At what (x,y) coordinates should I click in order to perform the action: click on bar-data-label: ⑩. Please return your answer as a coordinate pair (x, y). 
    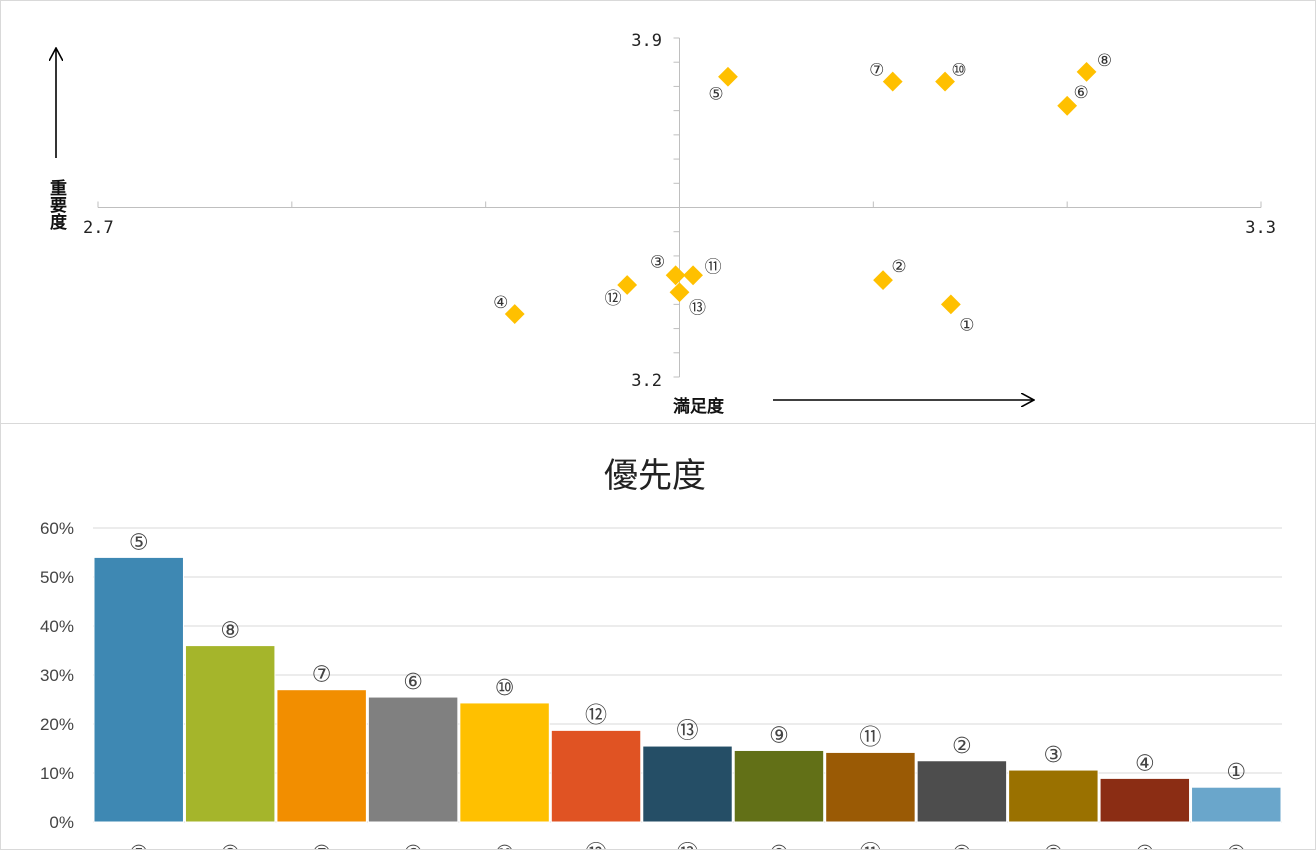
    Looking at the image, I should click on (505, 688).